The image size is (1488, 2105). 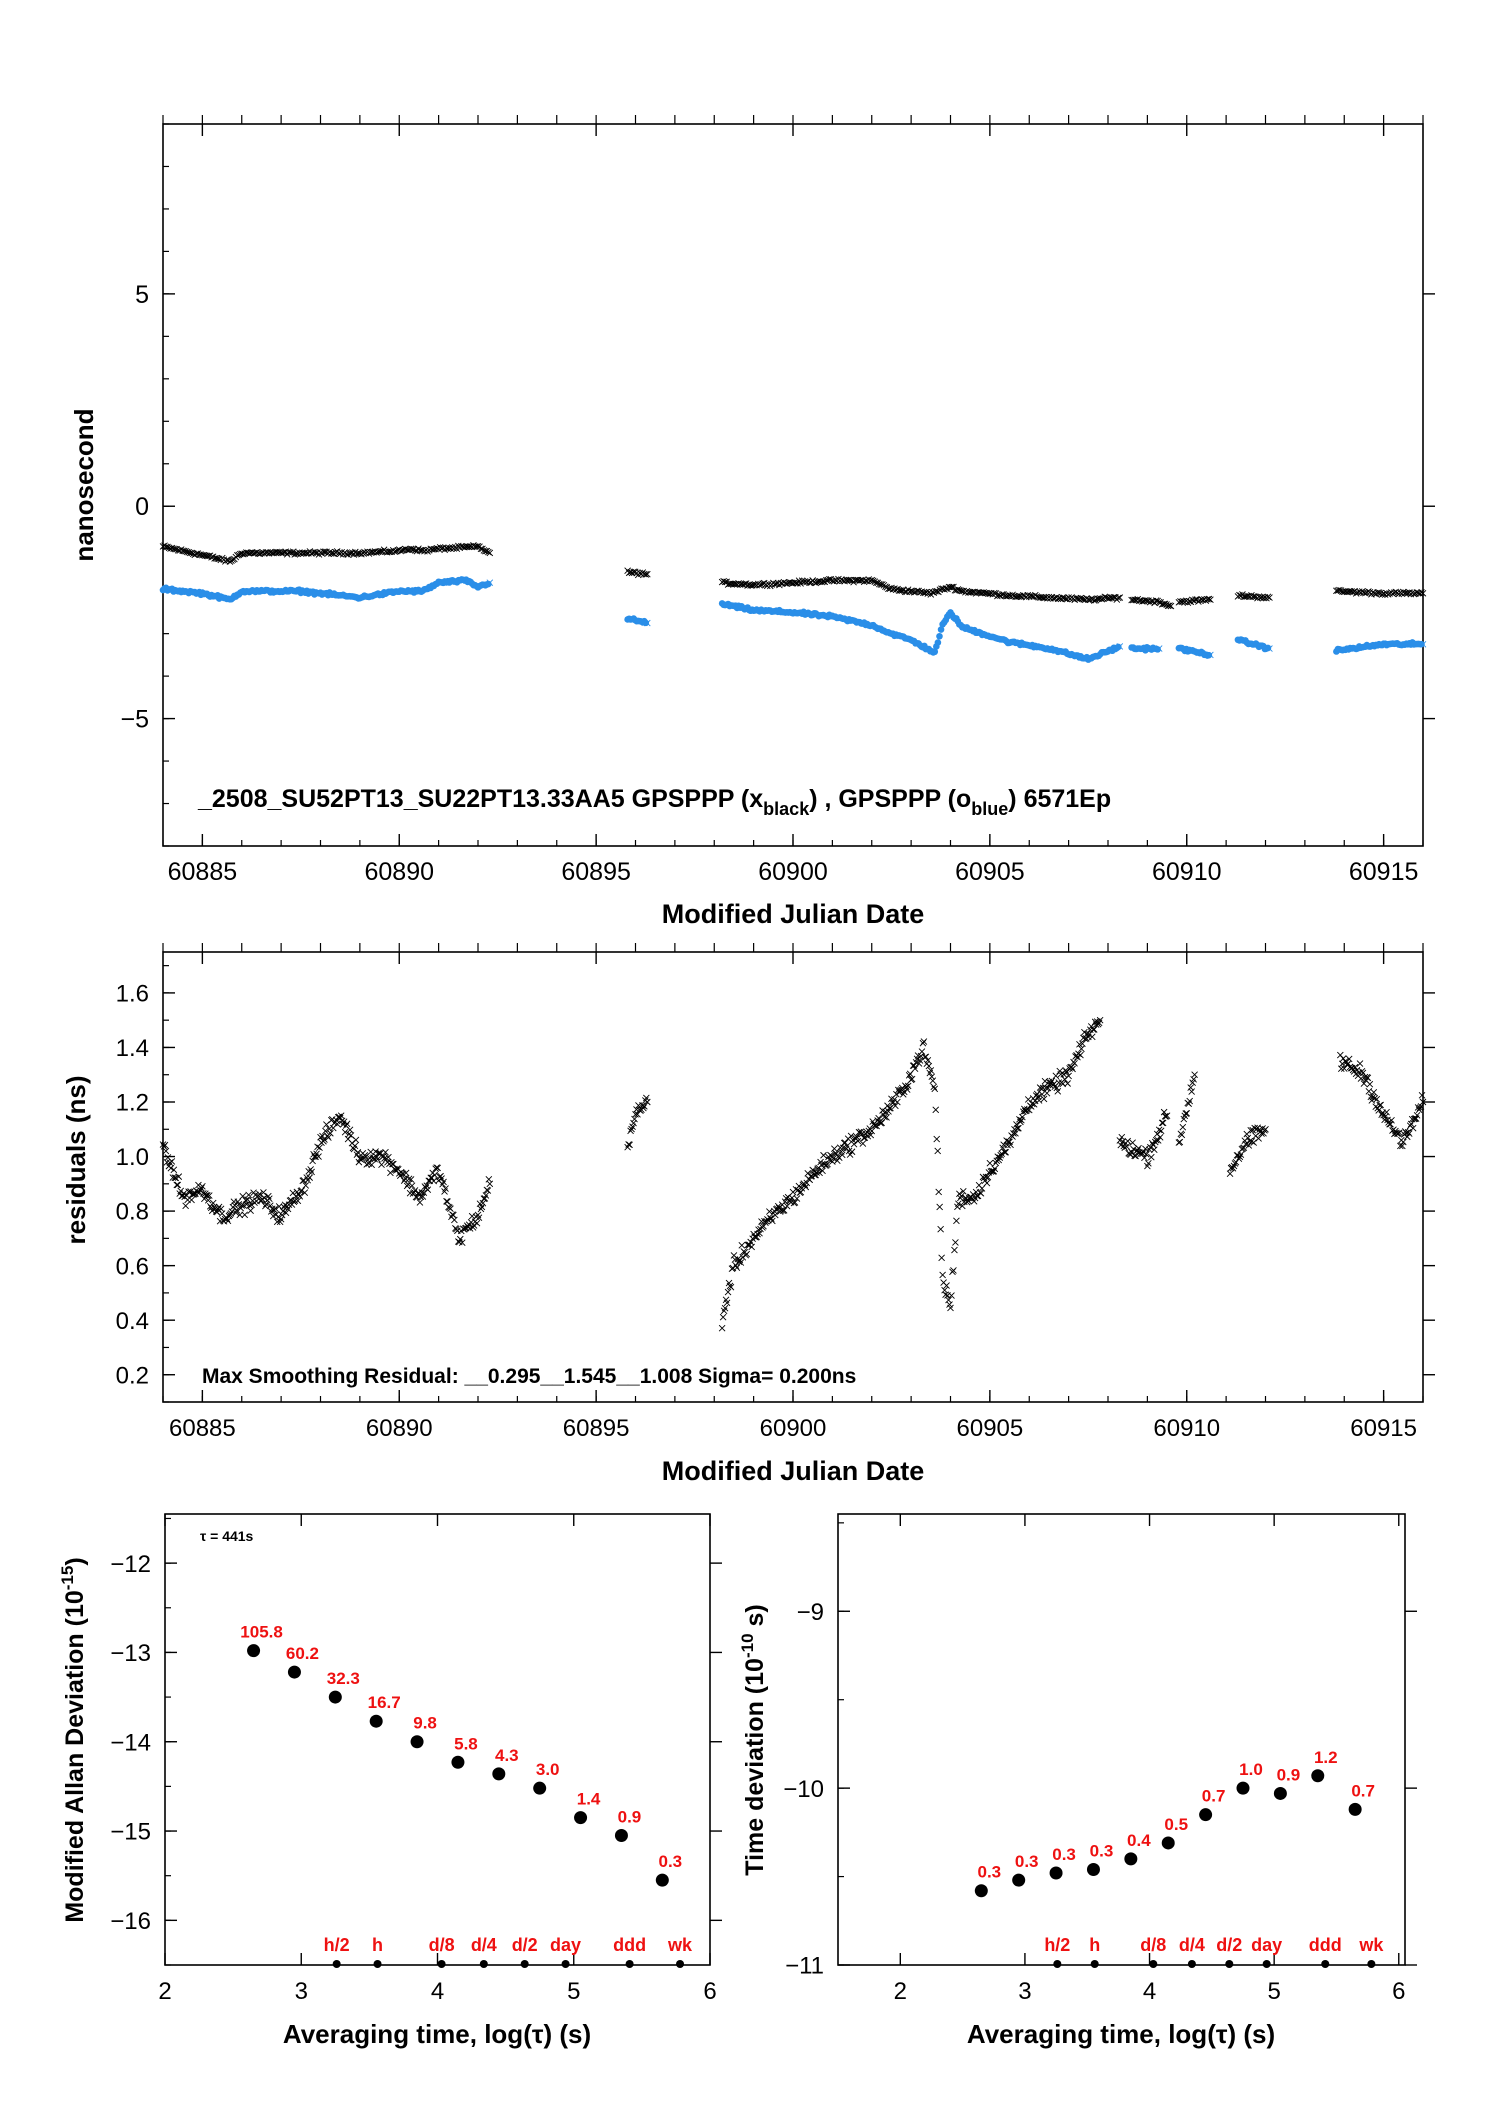 What do you see at coordinates (753, 1739) in the screenshot?
I see `tdev-y-axis-label: Time deviation (10-10 s)` at bounding box center [753, 1739].